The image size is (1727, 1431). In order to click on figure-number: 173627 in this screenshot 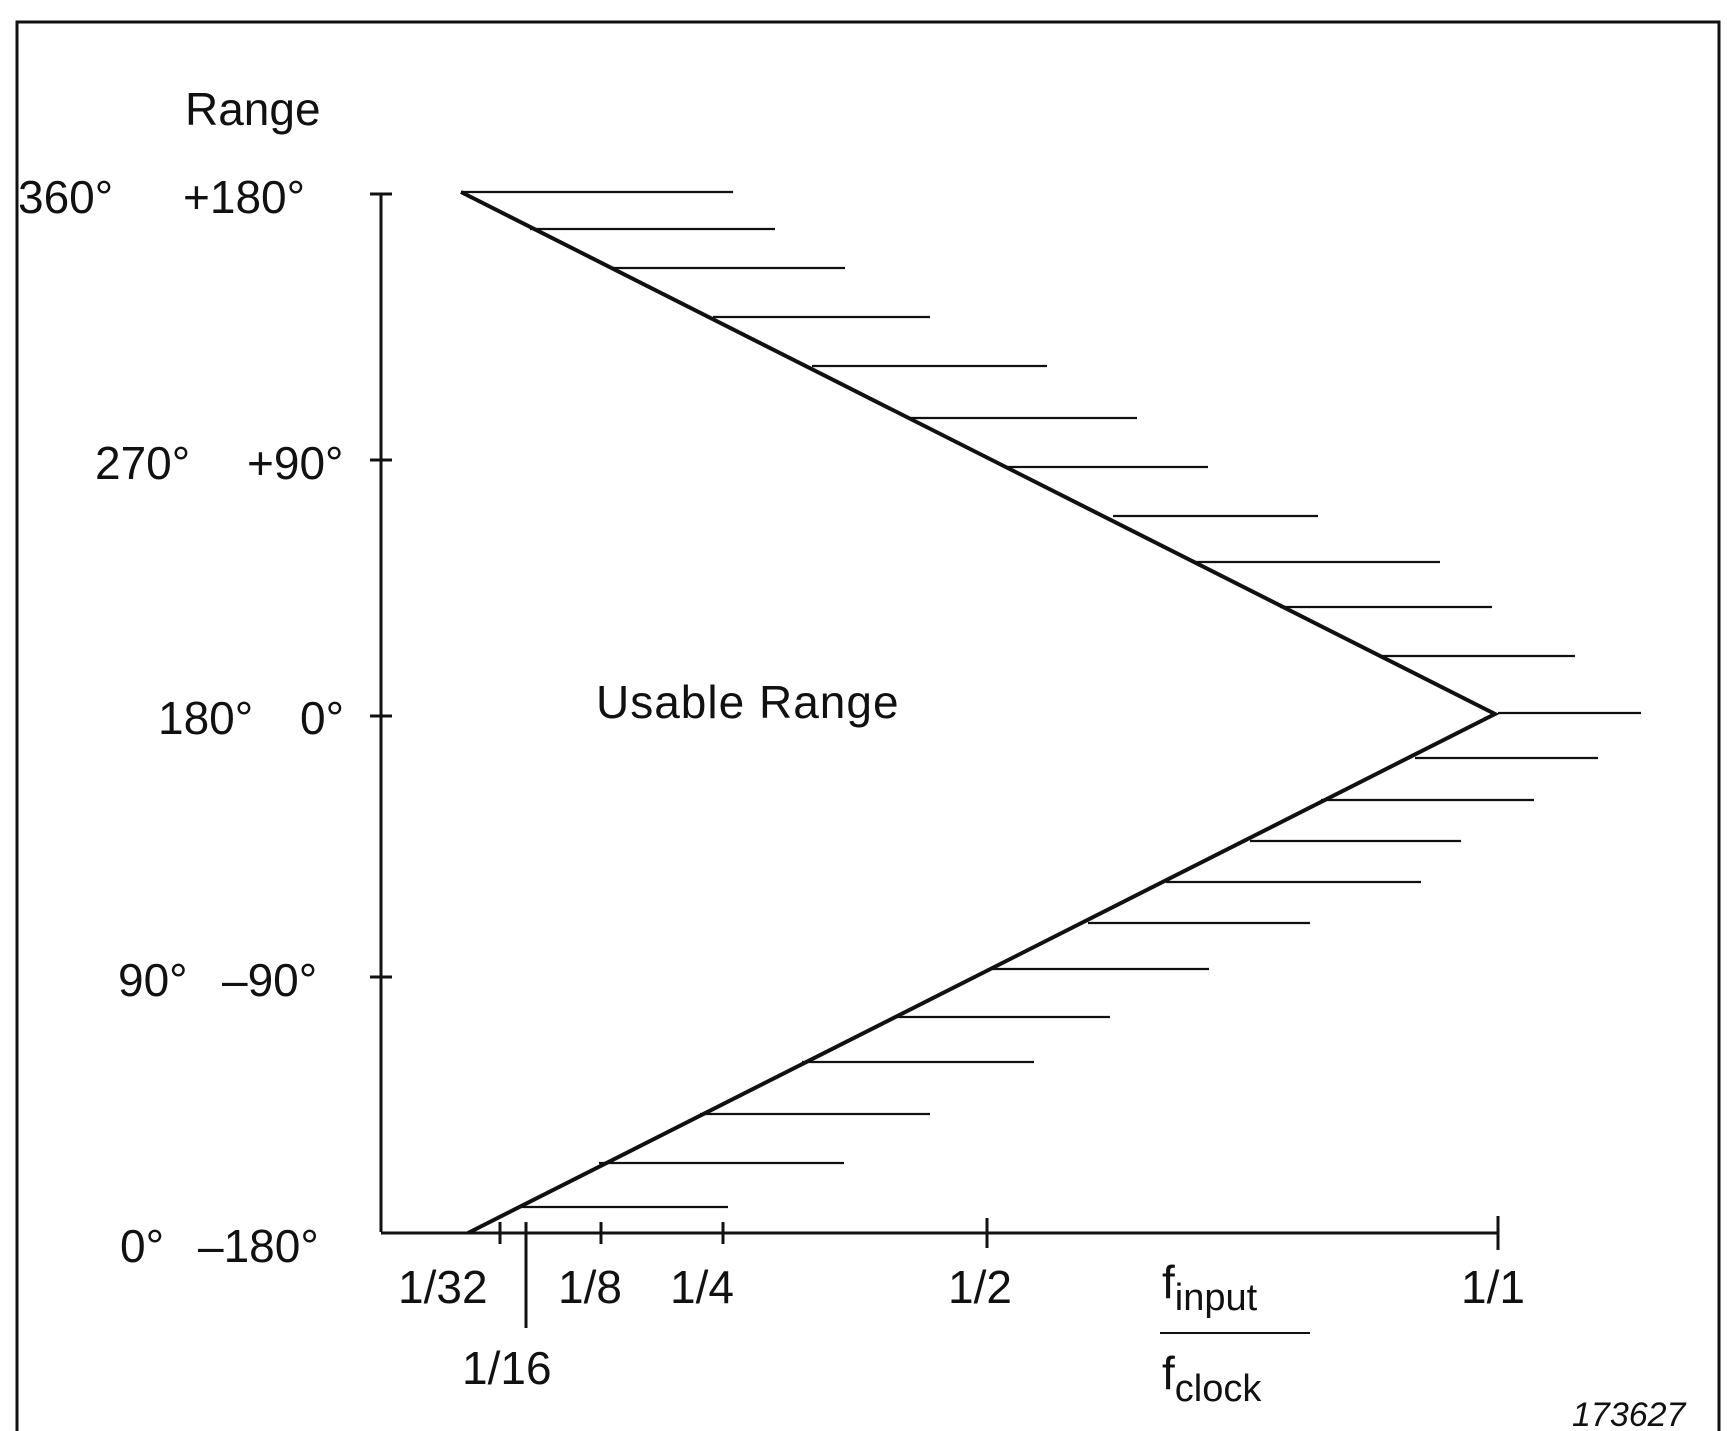, I will do `click(1629, 1413)`.